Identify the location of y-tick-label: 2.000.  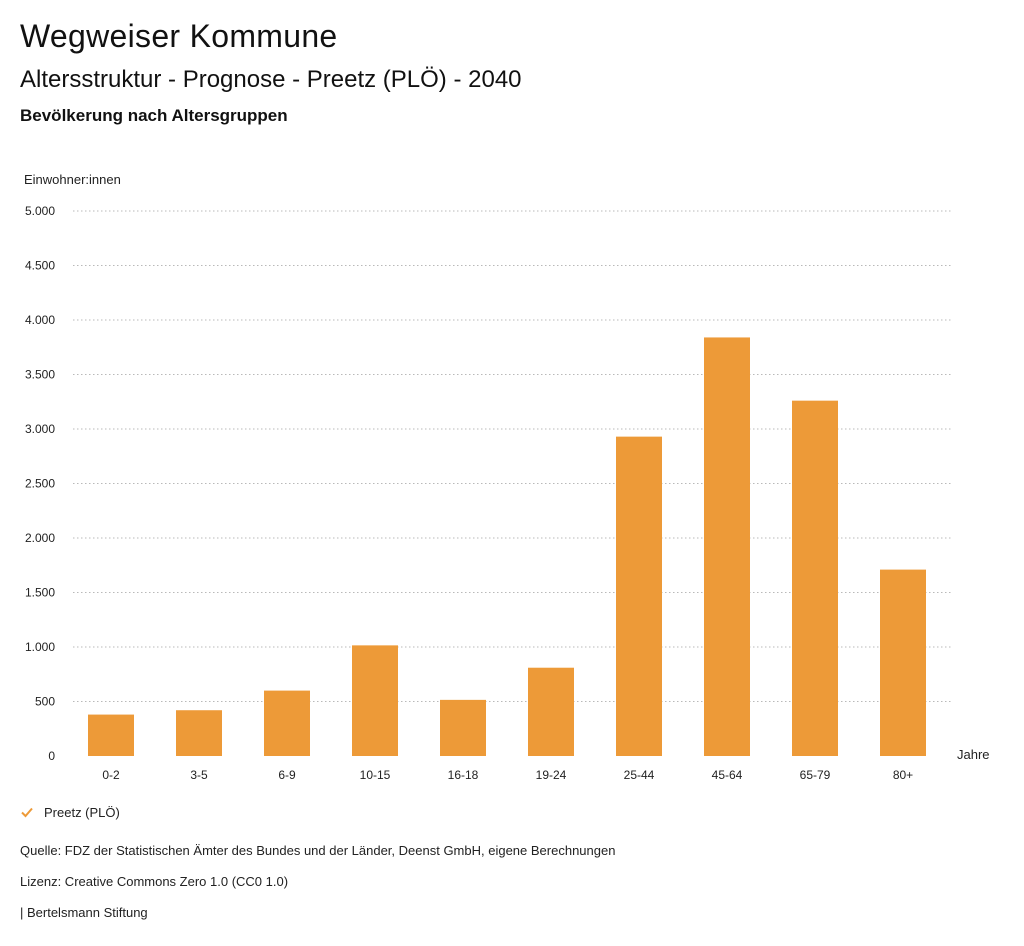
(40, 538).